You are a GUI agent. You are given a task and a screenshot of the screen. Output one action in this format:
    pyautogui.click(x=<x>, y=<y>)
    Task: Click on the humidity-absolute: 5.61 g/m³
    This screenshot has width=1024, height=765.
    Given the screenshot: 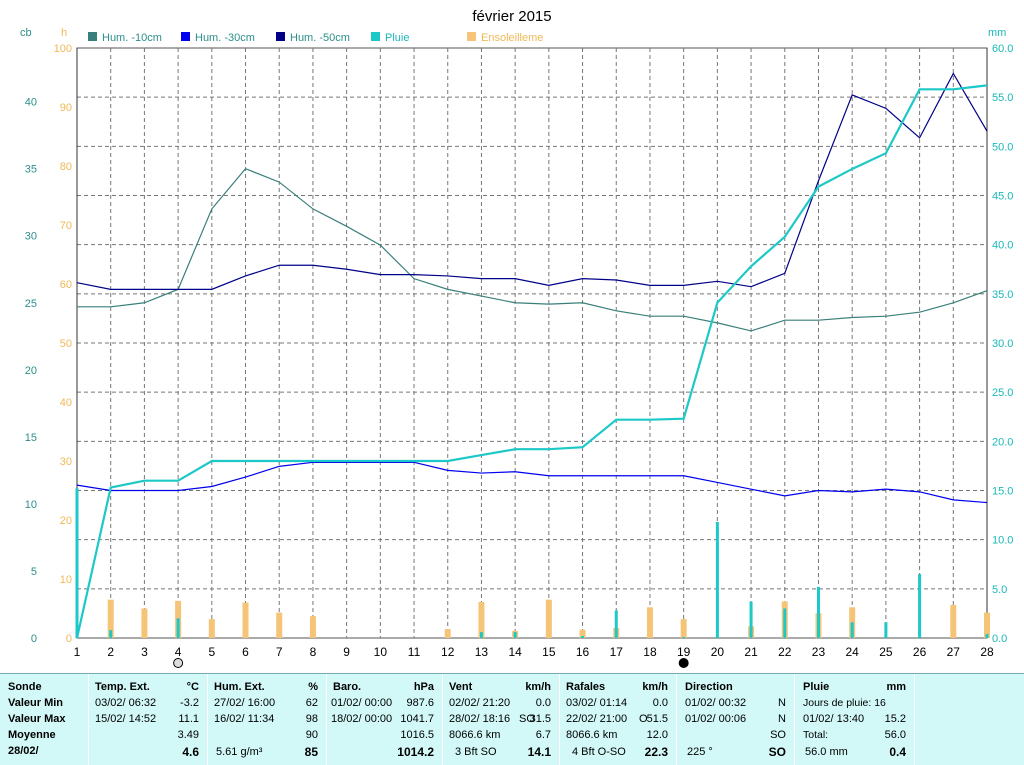 What is the action you would take?
    pyautogui.click(x=239, y=752)
    